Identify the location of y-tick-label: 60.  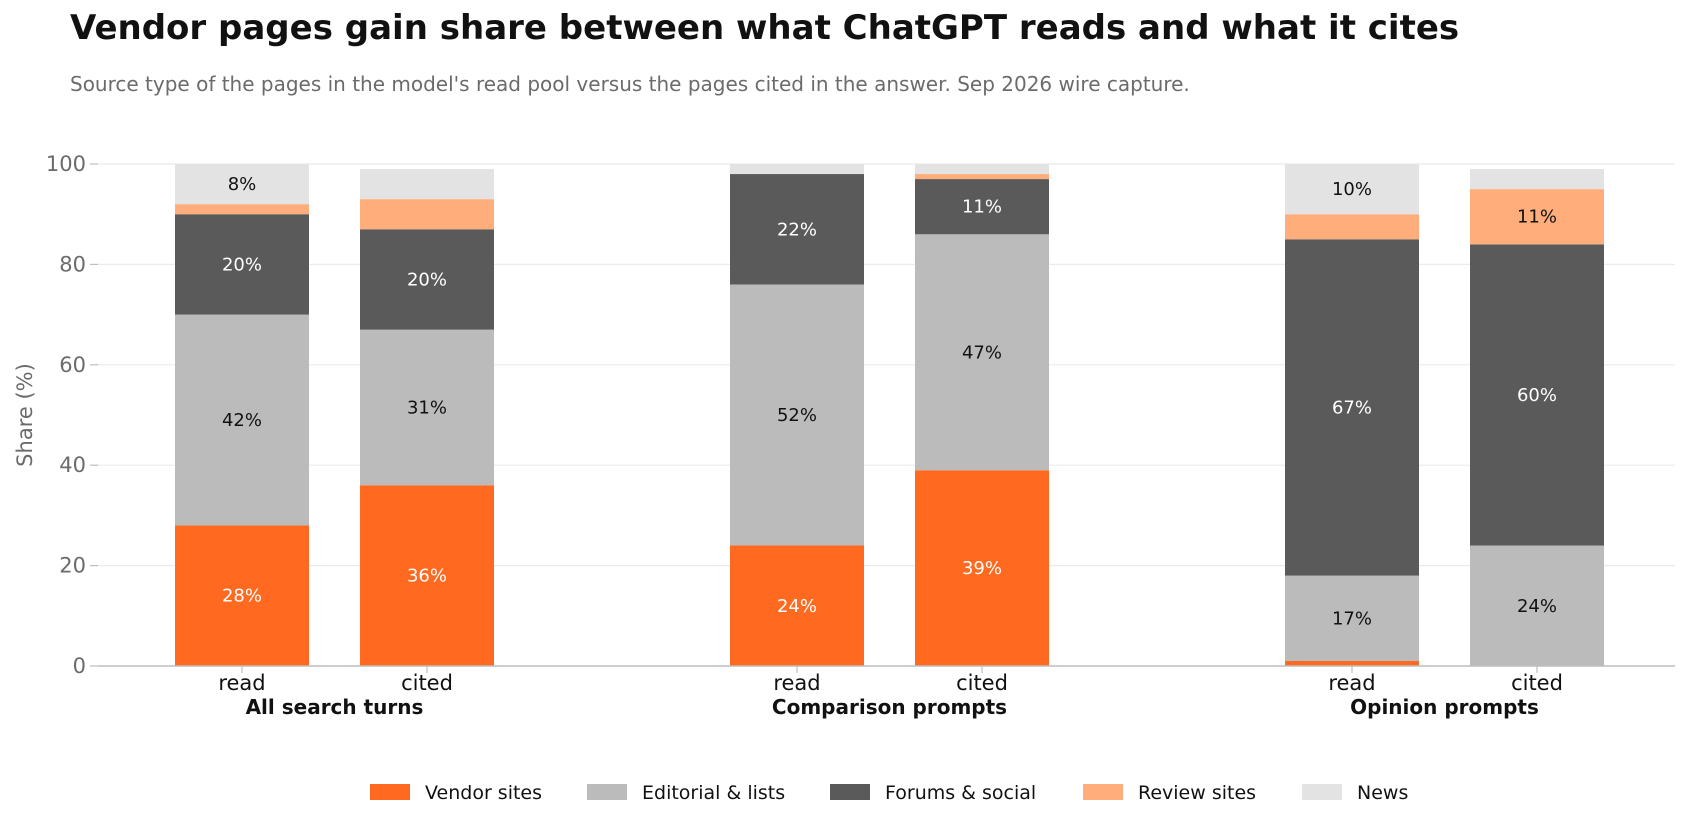
(72, 365).